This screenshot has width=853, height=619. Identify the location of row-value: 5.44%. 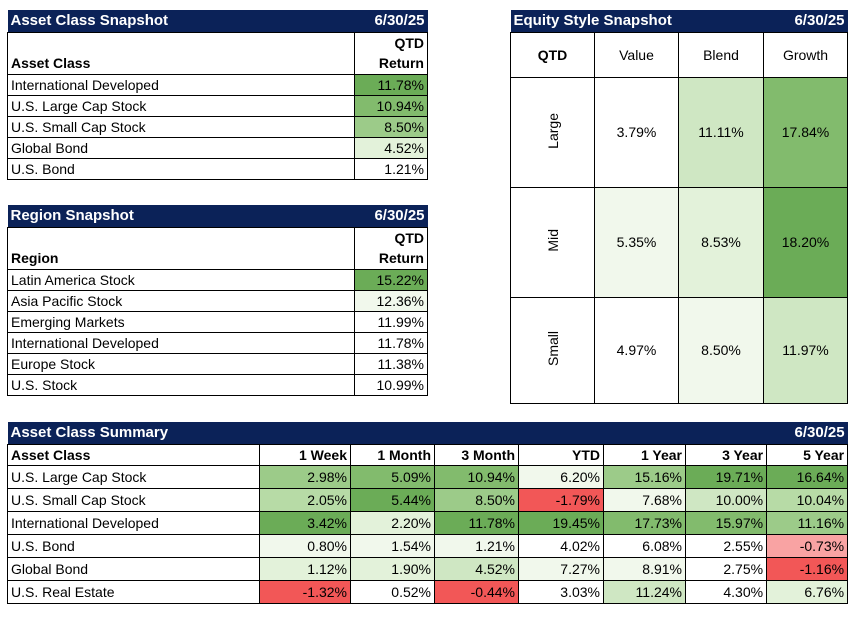
(392, 499).